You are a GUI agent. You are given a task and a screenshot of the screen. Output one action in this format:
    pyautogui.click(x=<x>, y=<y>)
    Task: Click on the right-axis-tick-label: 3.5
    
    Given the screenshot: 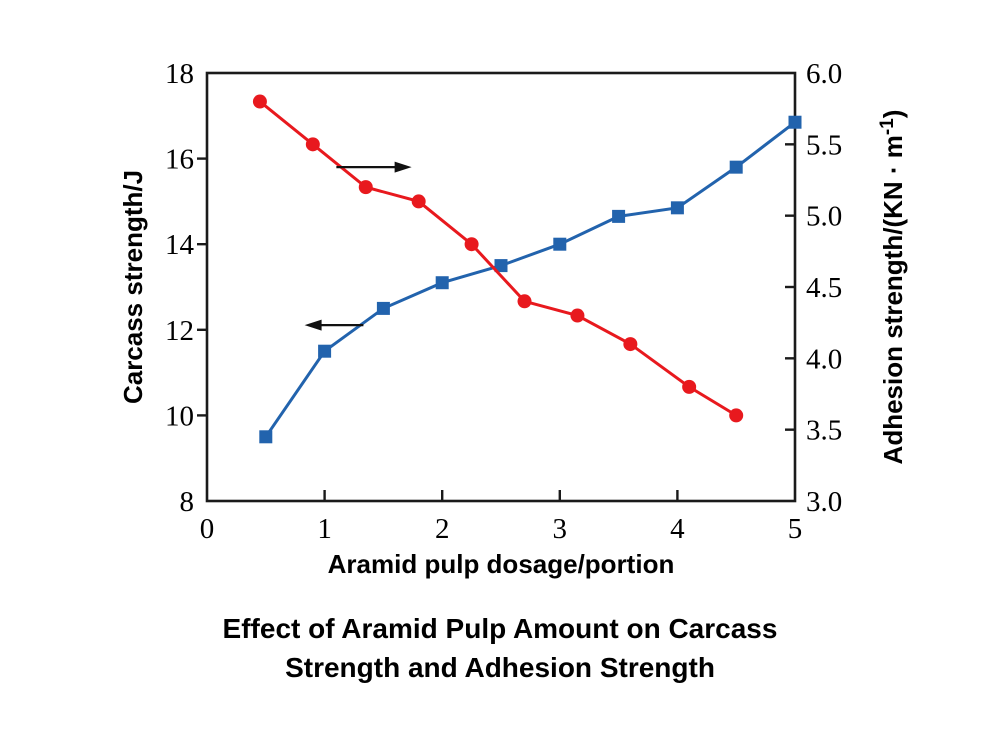 What is the action you would take?
    pyautogui.click(x=824, y=431)
    